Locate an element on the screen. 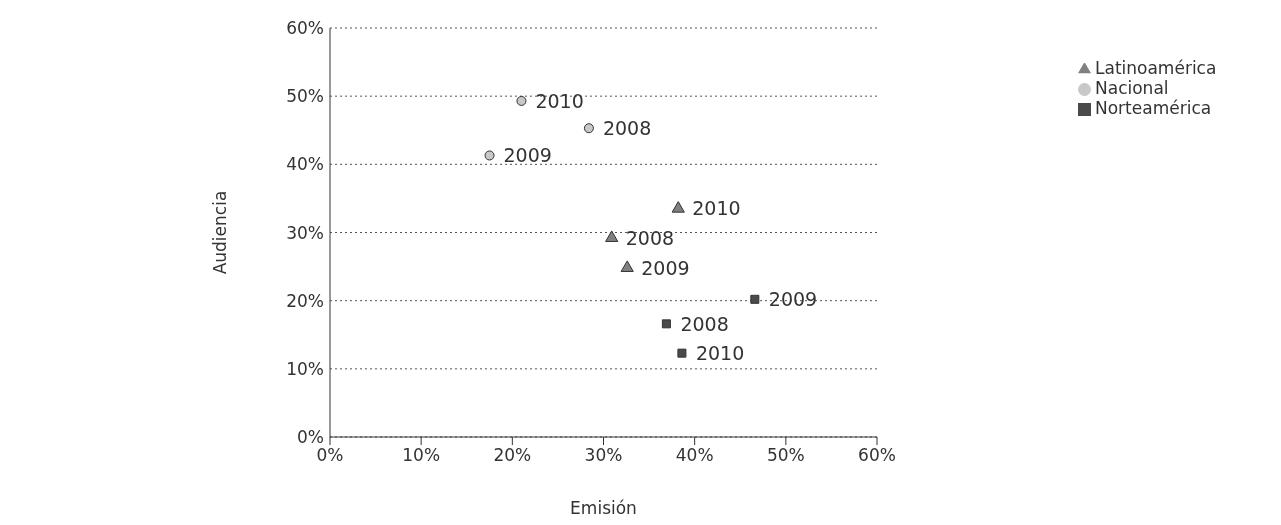 This screenshot has height=525, width=1281. x-tick-label: 60% is located at coordinates (877, 455).